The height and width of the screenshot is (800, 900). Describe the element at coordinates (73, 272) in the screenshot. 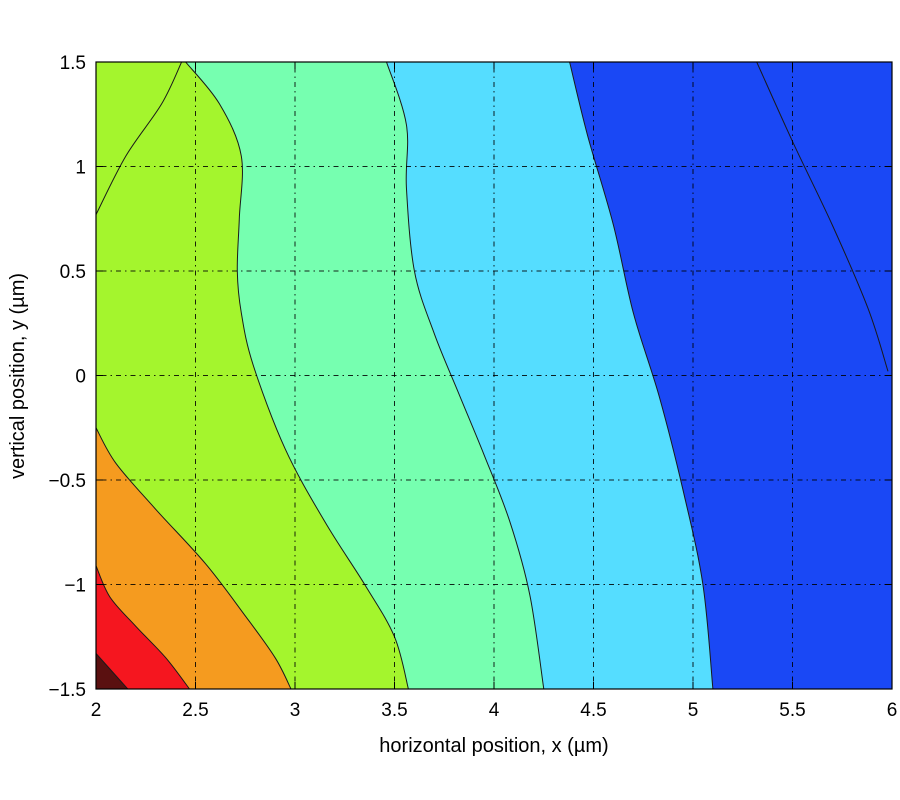

I see `y-tick-label: 0.5` at that location.